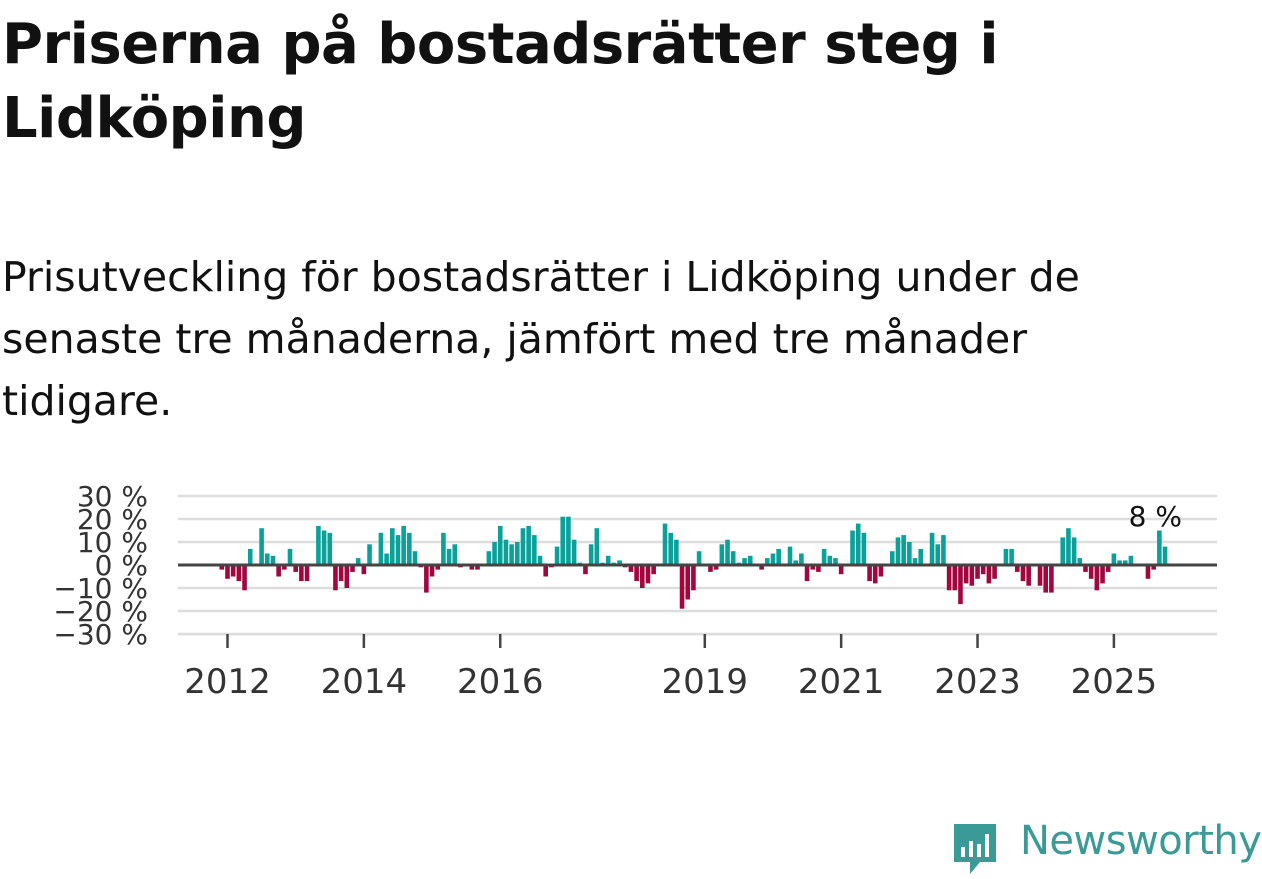  Describe the element at coordinates (705, 681) in the screenshot. I see `x-tick-label: 2019` at that location.